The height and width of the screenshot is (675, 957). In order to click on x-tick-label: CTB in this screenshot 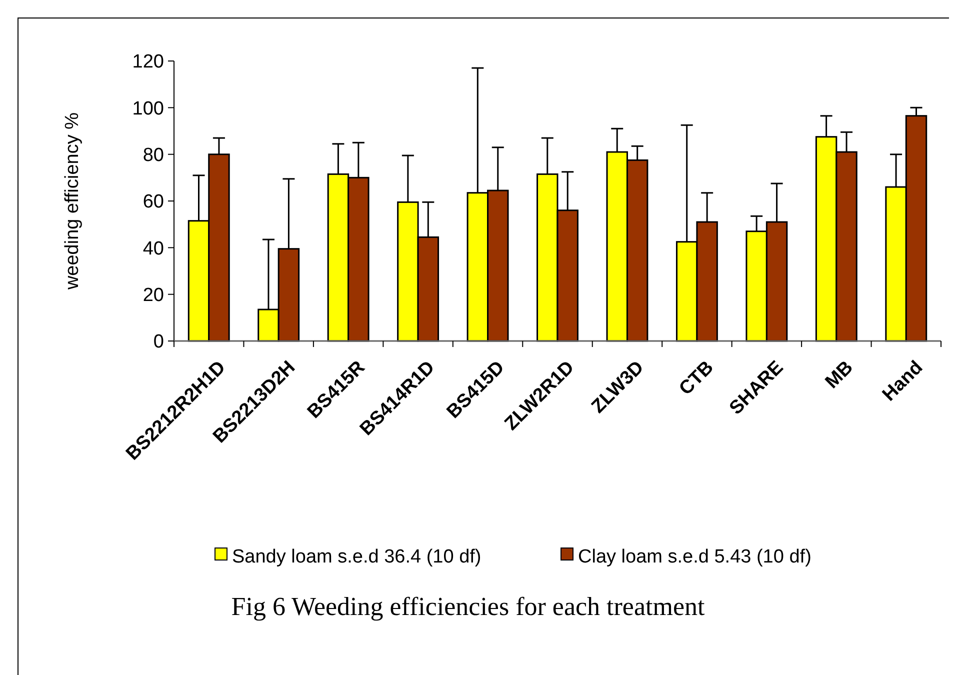, I will do `click(696, 378)`.